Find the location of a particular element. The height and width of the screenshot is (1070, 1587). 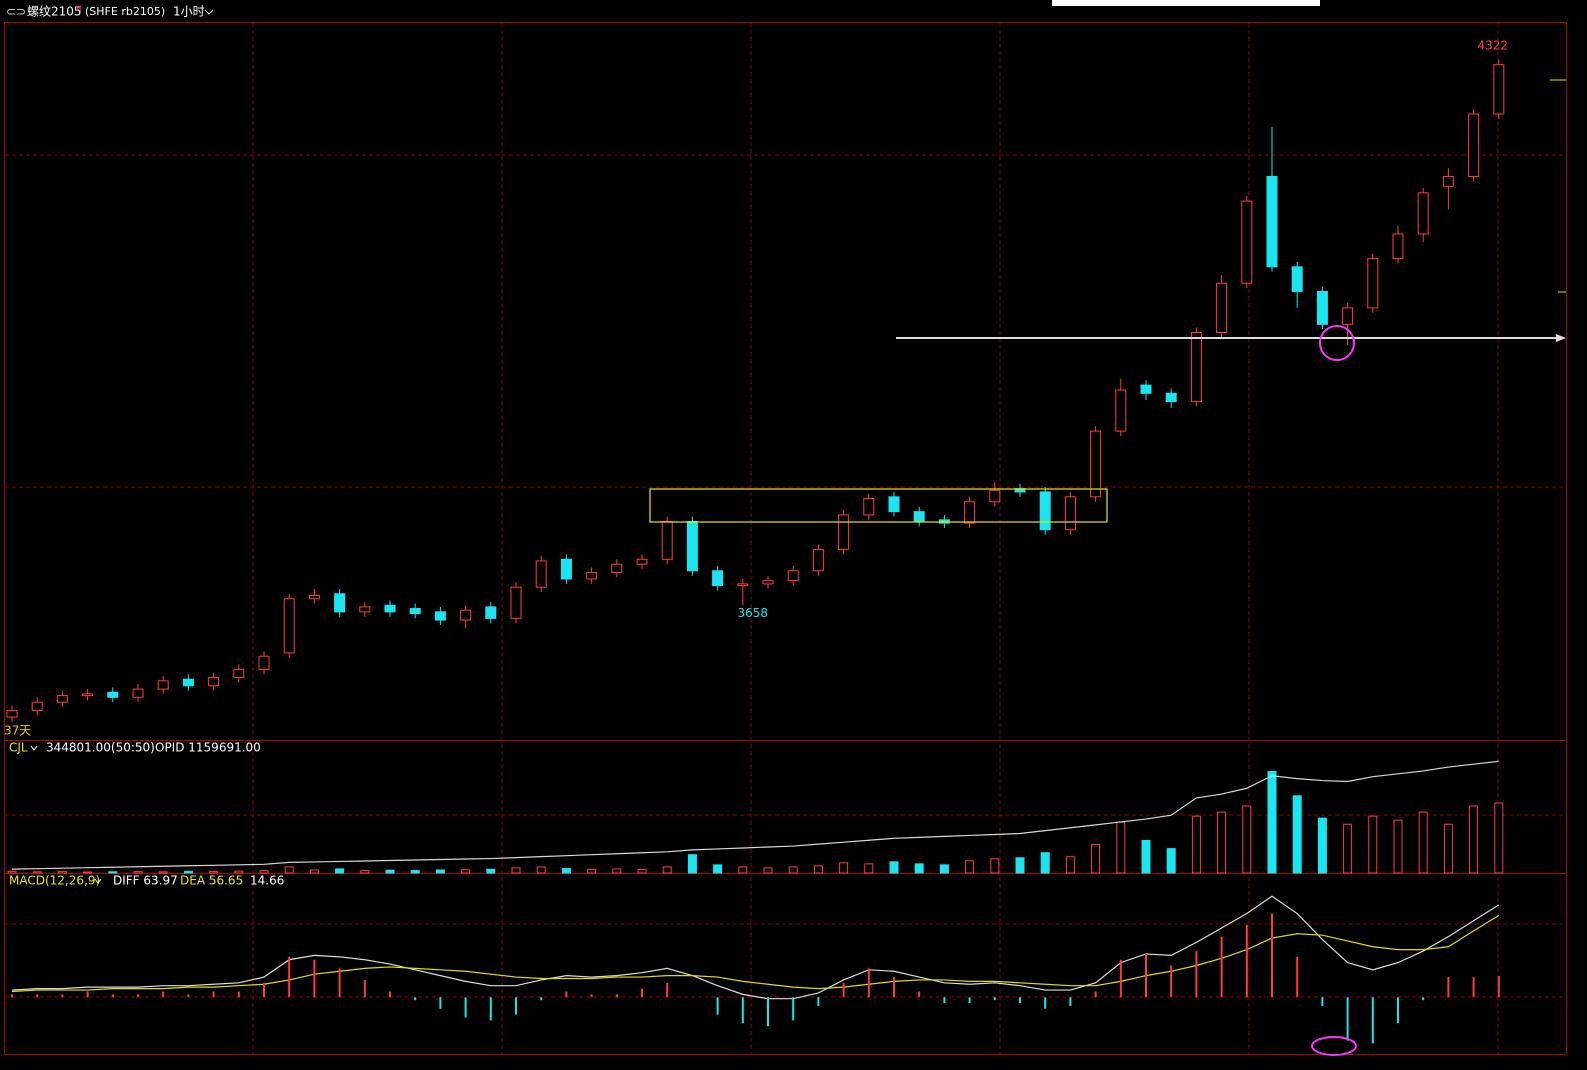

toolbar-box is located at coordinates (1186, 3).